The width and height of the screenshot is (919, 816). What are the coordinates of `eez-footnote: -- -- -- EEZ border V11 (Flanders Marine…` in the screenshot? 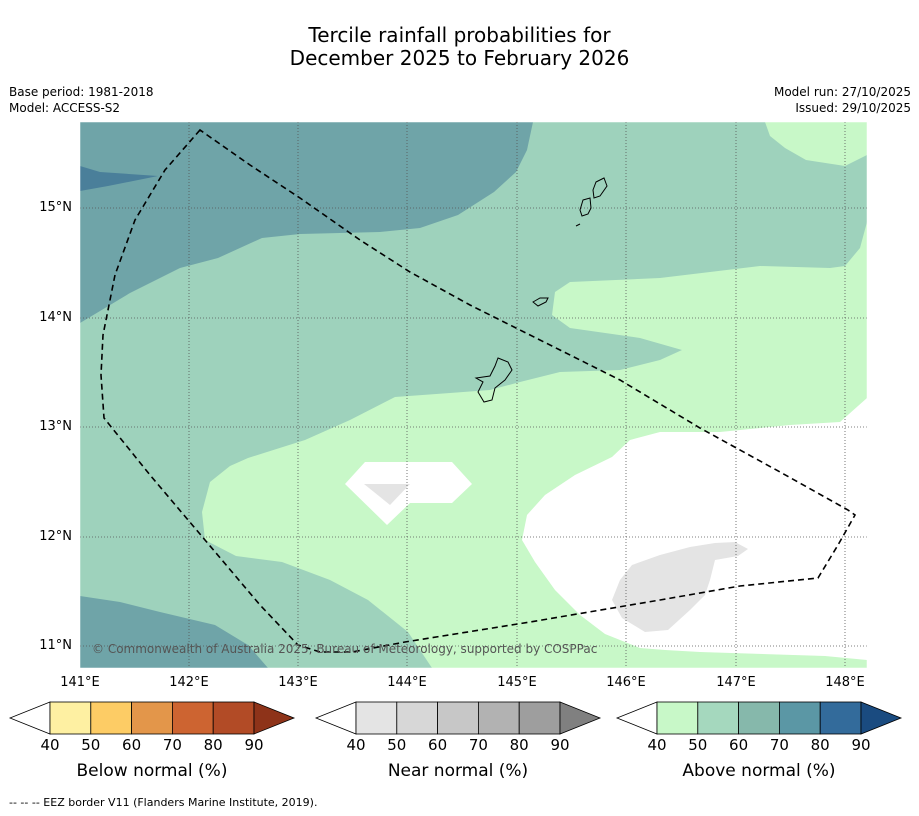 It's located at (163, 802).